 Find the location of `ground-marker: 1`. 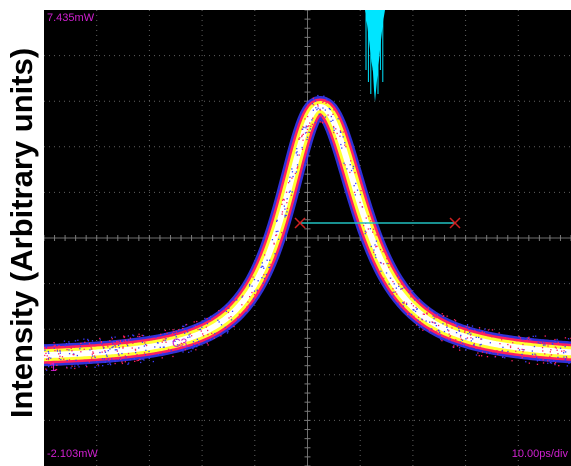

ground-marker: 1 is located at coordinates (53, 367).